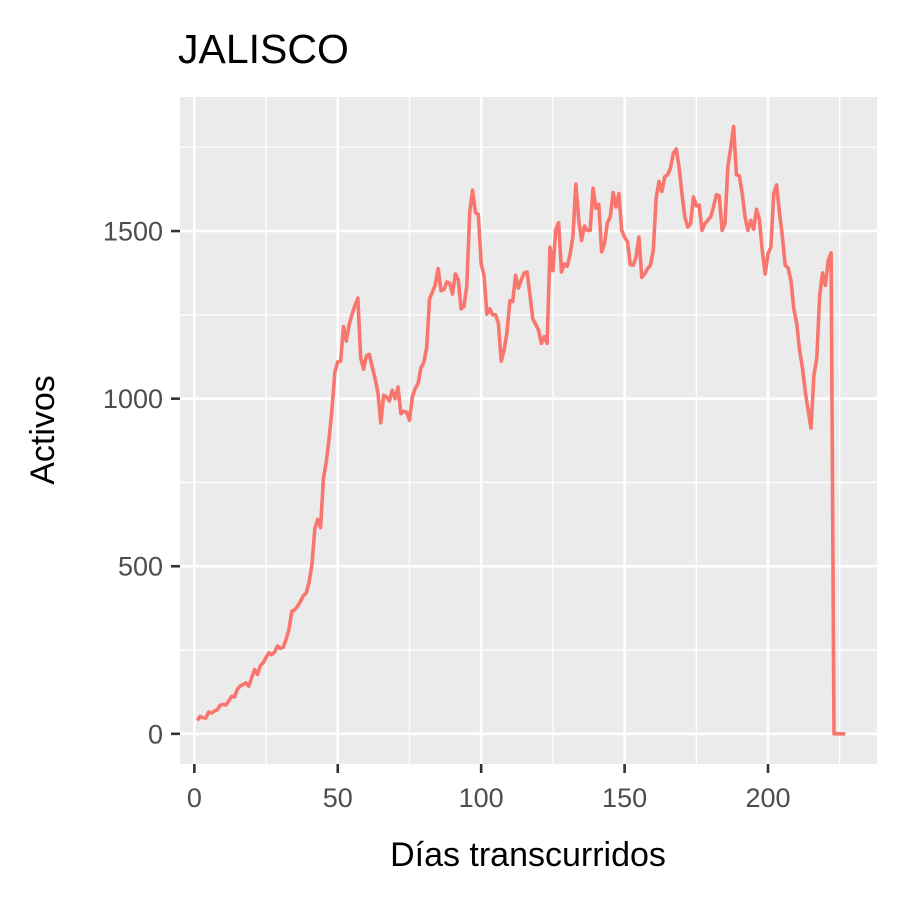 The height and width of the screenshot is (900, 900). I want to click on x-tick-label-2: 100, so click(481, 798).